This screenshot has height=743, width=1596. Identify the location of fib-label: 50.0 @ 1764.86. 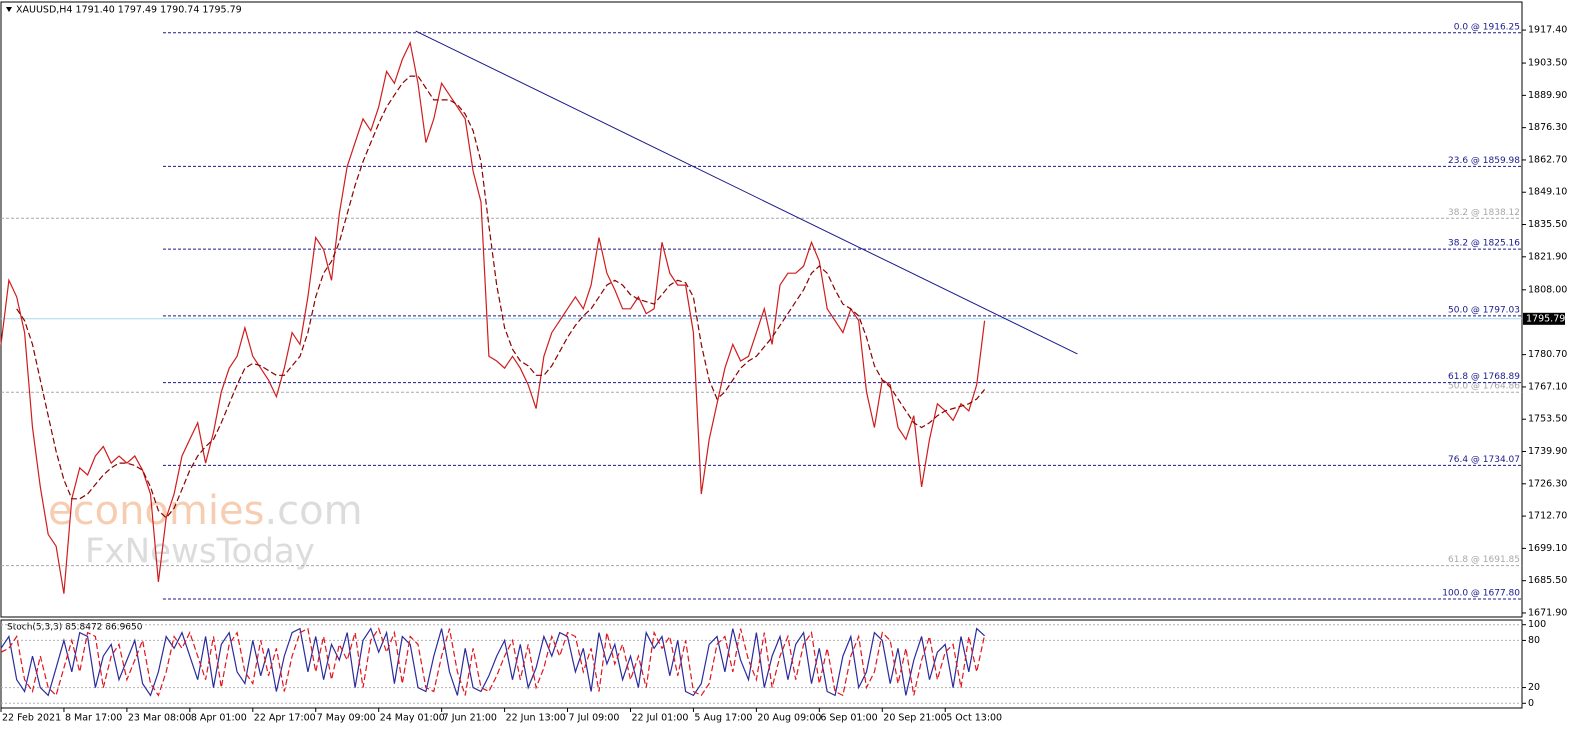
(1484, 387).